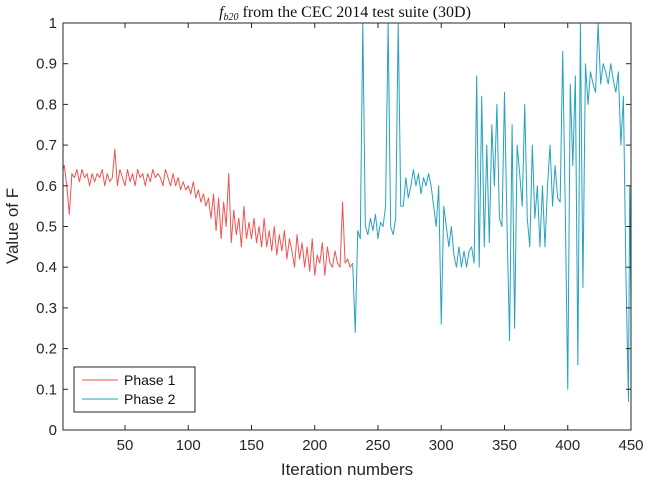 The image size is (649, 485). What do you see at coordinates (53, 430) in the screenshot?
I see `y-tick-label: 0` at bounding box center [53, 430].